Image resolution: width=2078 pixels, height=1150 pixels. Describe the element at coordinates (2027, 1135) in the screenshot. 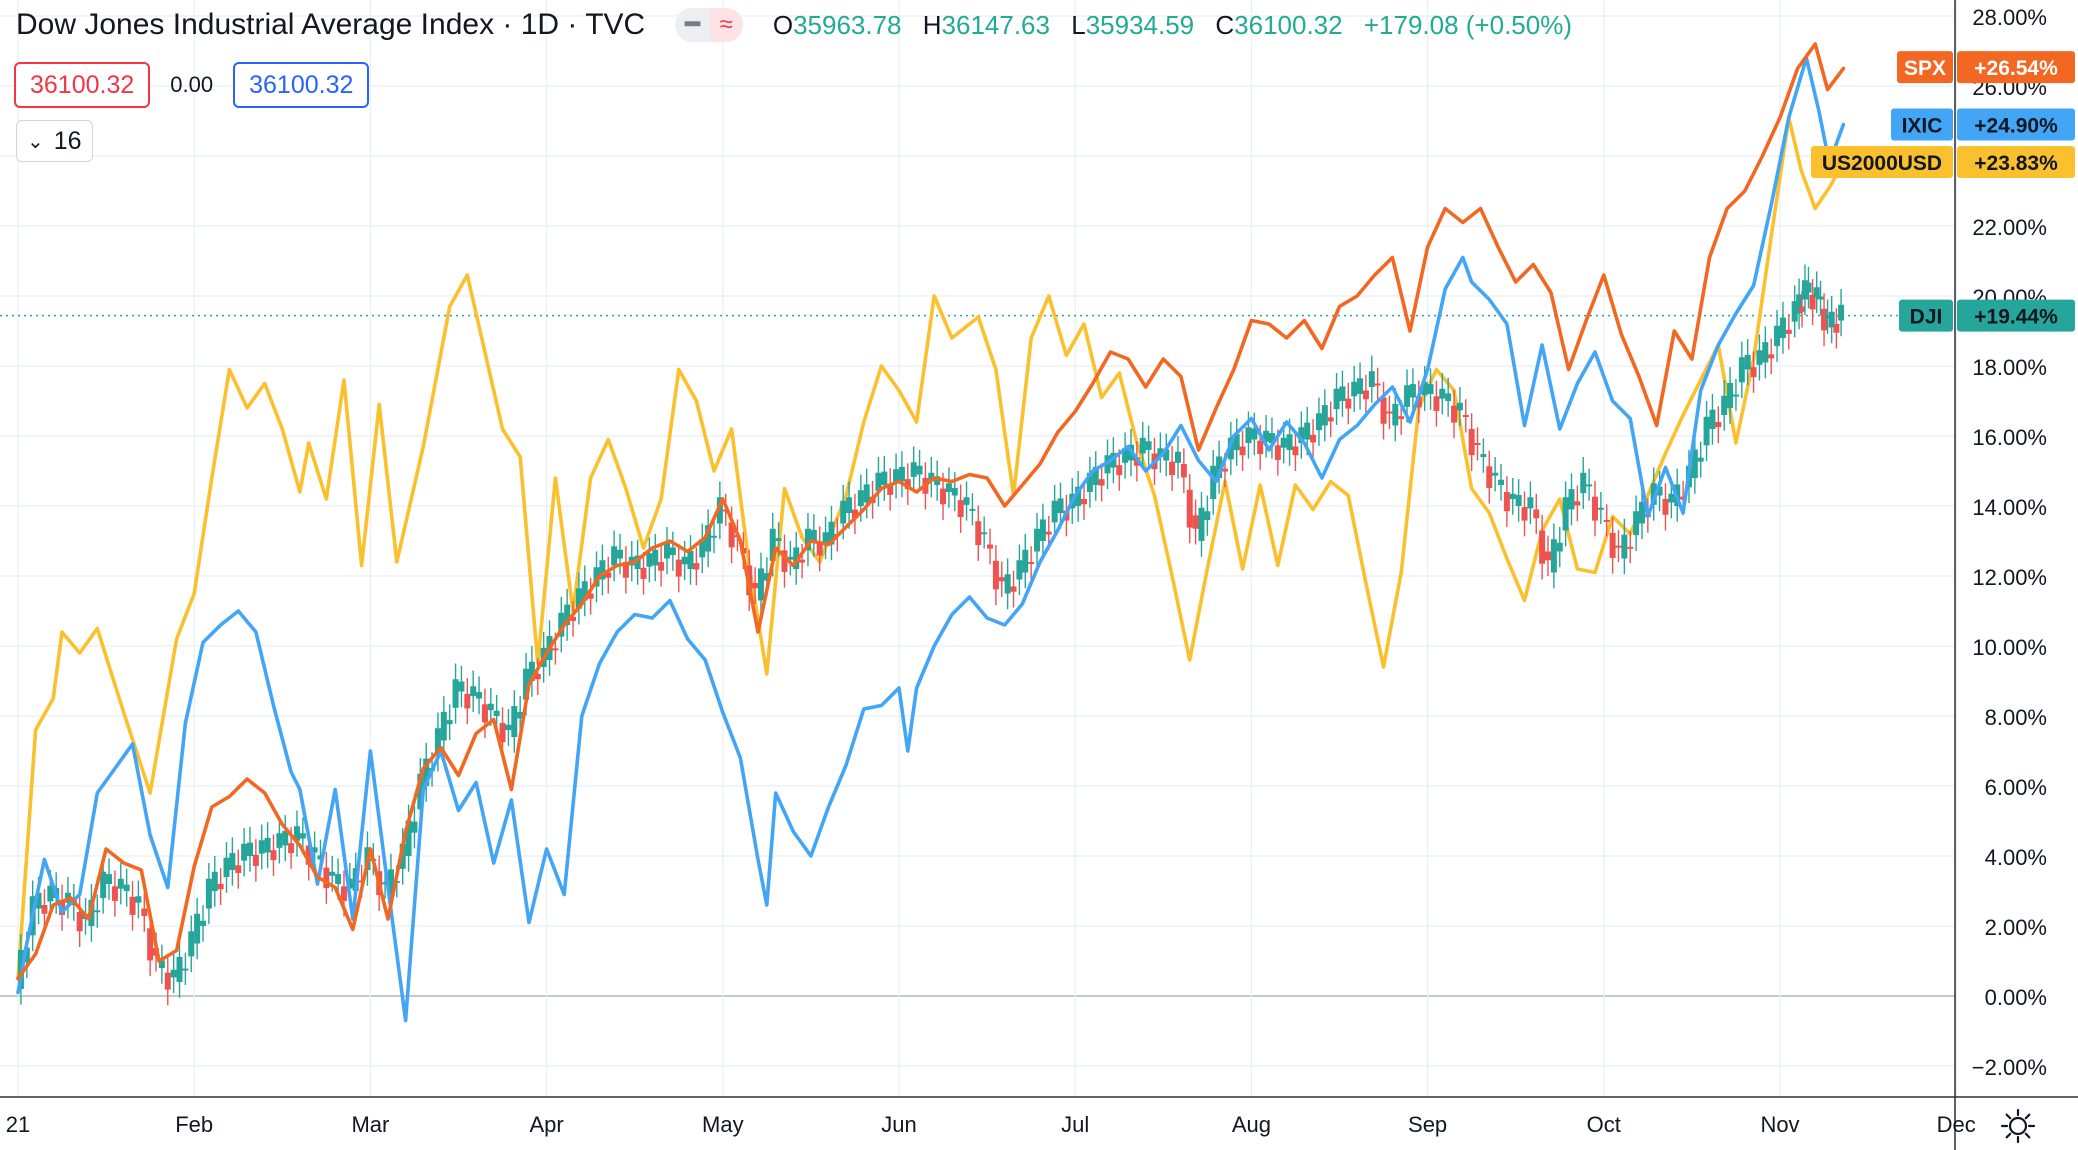

I see `sun-gear-icon-ray` at that location.